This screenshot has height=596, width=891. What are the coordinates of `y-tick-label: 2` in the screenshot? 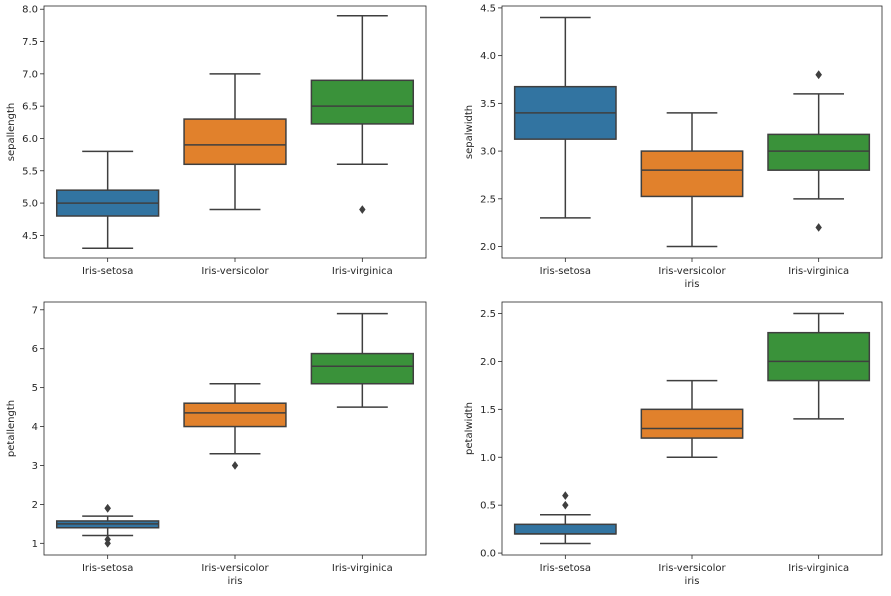 It's located at (35, 505).